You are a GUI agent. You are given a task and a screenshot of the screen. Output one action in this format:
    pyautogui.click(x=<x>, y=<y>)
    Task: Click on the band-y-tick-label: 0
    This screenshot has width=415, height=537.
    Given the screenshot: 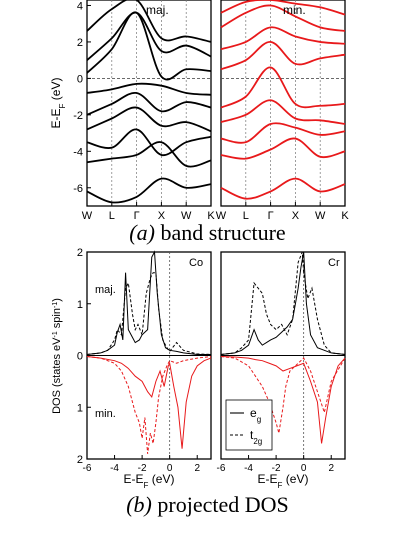 What is the action you would take?
    pyautogui.click(x=80, y=79)
    